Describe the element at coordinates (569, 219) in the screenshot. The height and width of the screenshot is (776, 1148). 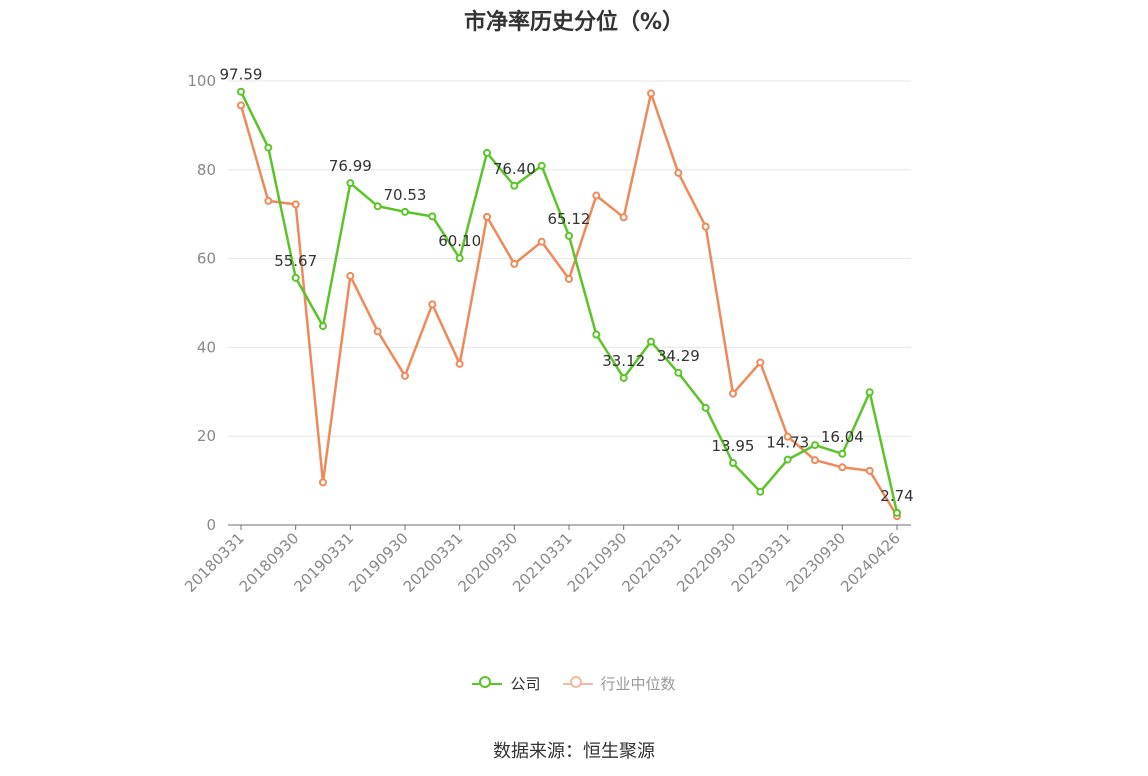
I see `data-label: 65.12` at that location.